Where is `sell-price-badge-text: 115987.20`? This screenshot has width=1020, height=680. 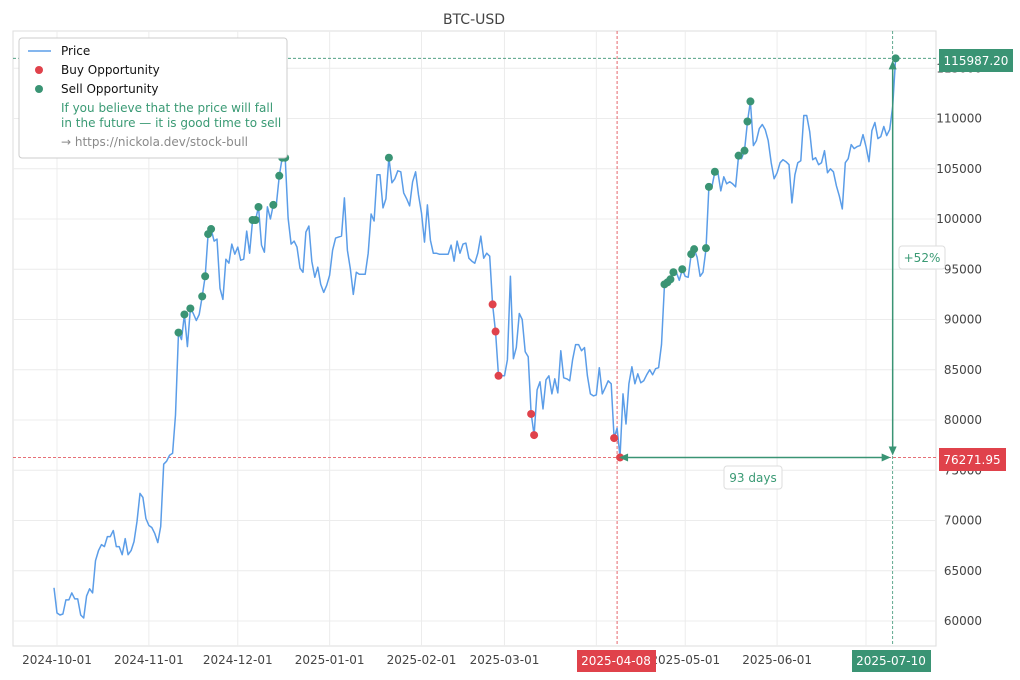 sell-price-badge-text: 115987.20 is located at coordinates (976, 61).